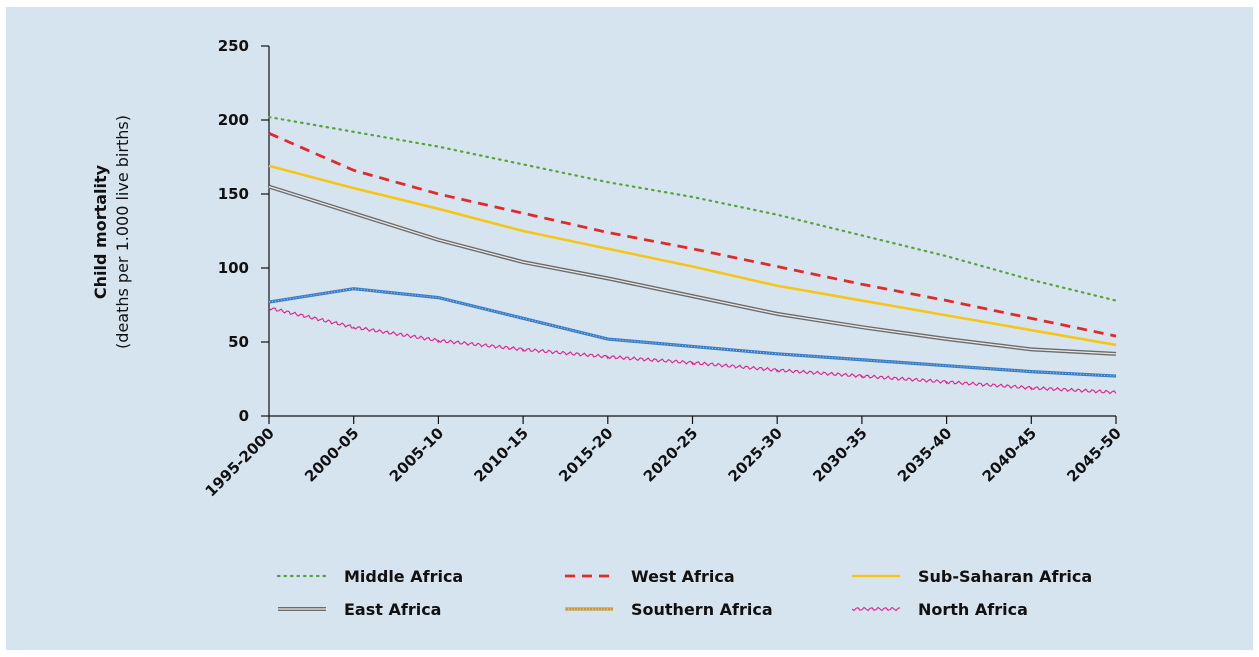 This screenshot has width=1259, height=657. Describe the element at coordinates (100, 231) in the screenshot. I see `y-axis-title: Child mortality` at that location.